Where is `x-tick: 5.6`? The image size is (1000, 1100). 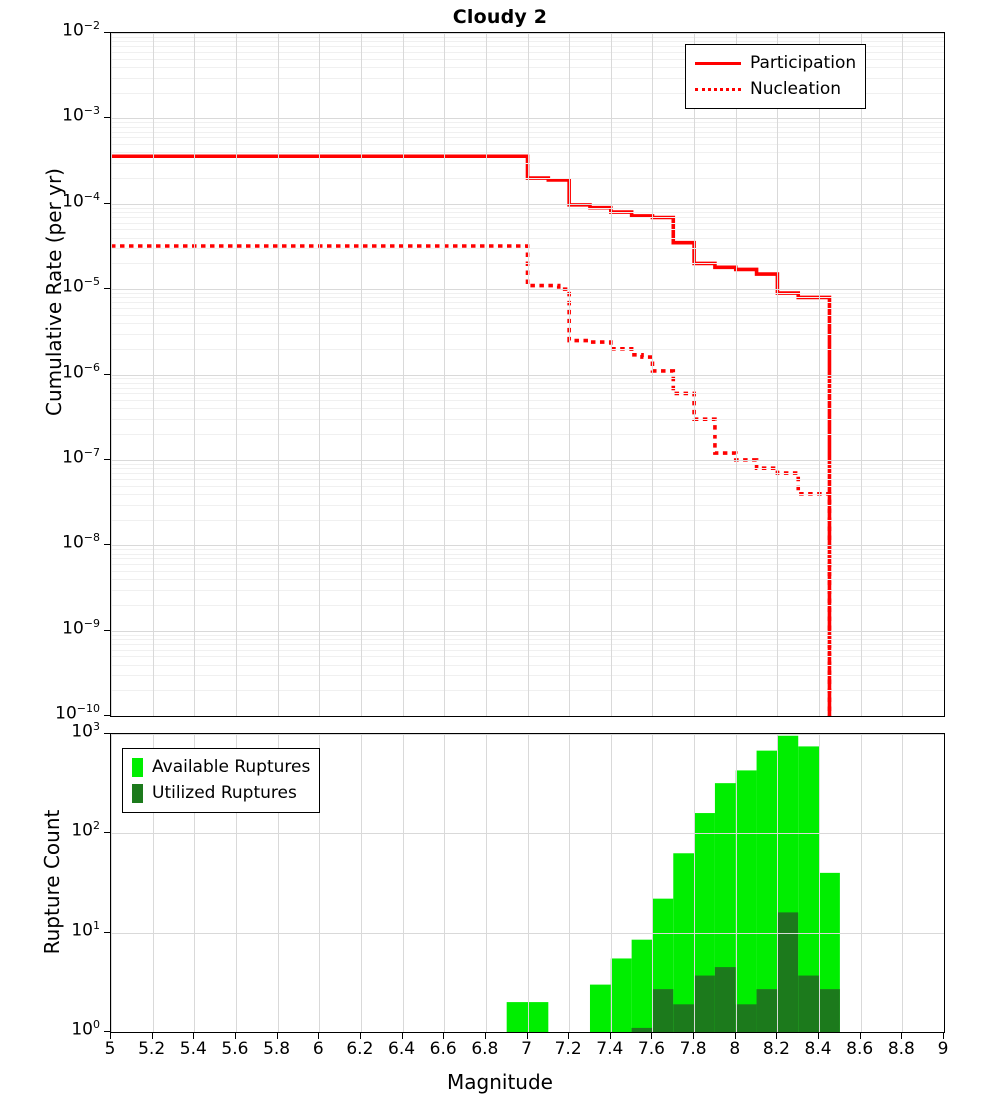
x-tick: 5.6 is located at coordinates (235, 1049).